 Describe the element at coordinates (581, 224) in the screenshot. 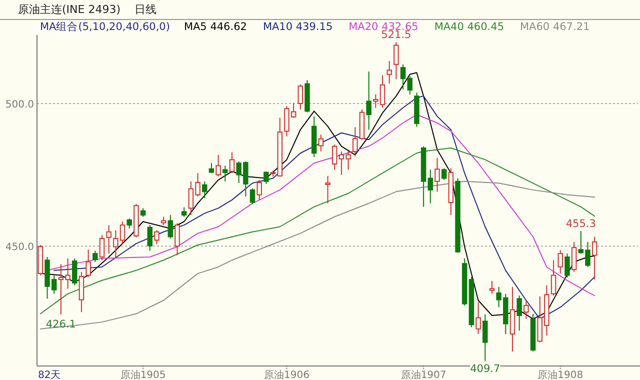

I see `annotation: 455.3` at that location.